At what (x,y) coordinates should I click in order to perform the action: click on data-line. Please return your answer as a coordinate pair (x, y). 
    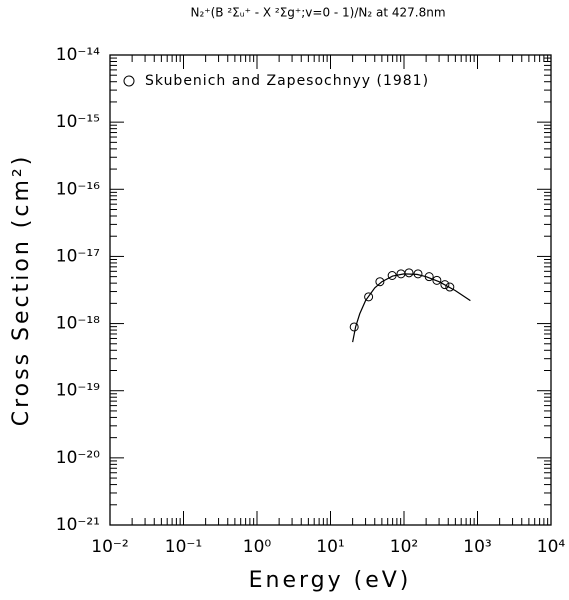
    Looking at the image, I should click on (411, 308).